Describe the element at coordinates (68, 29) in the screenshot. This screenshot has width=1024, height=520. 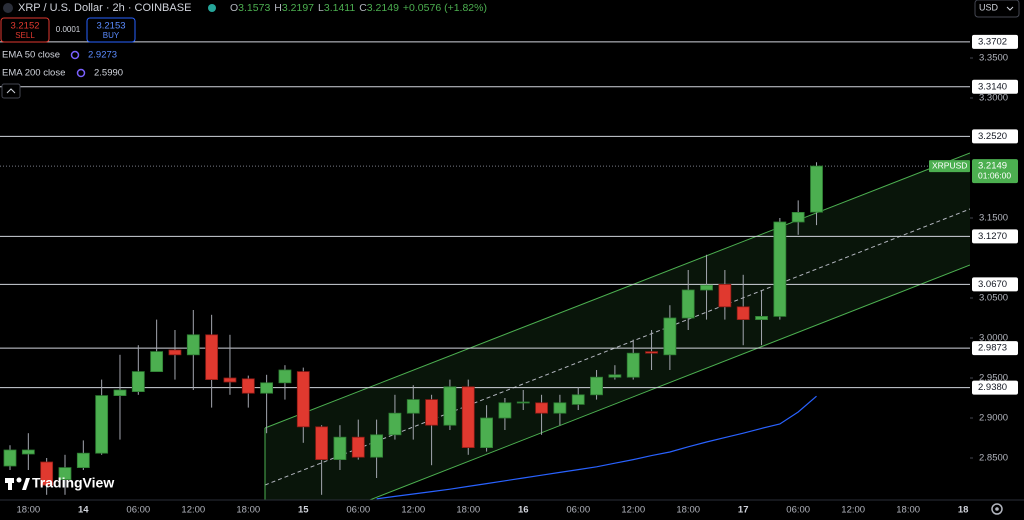
I see `spread: 0.0001` at that location.